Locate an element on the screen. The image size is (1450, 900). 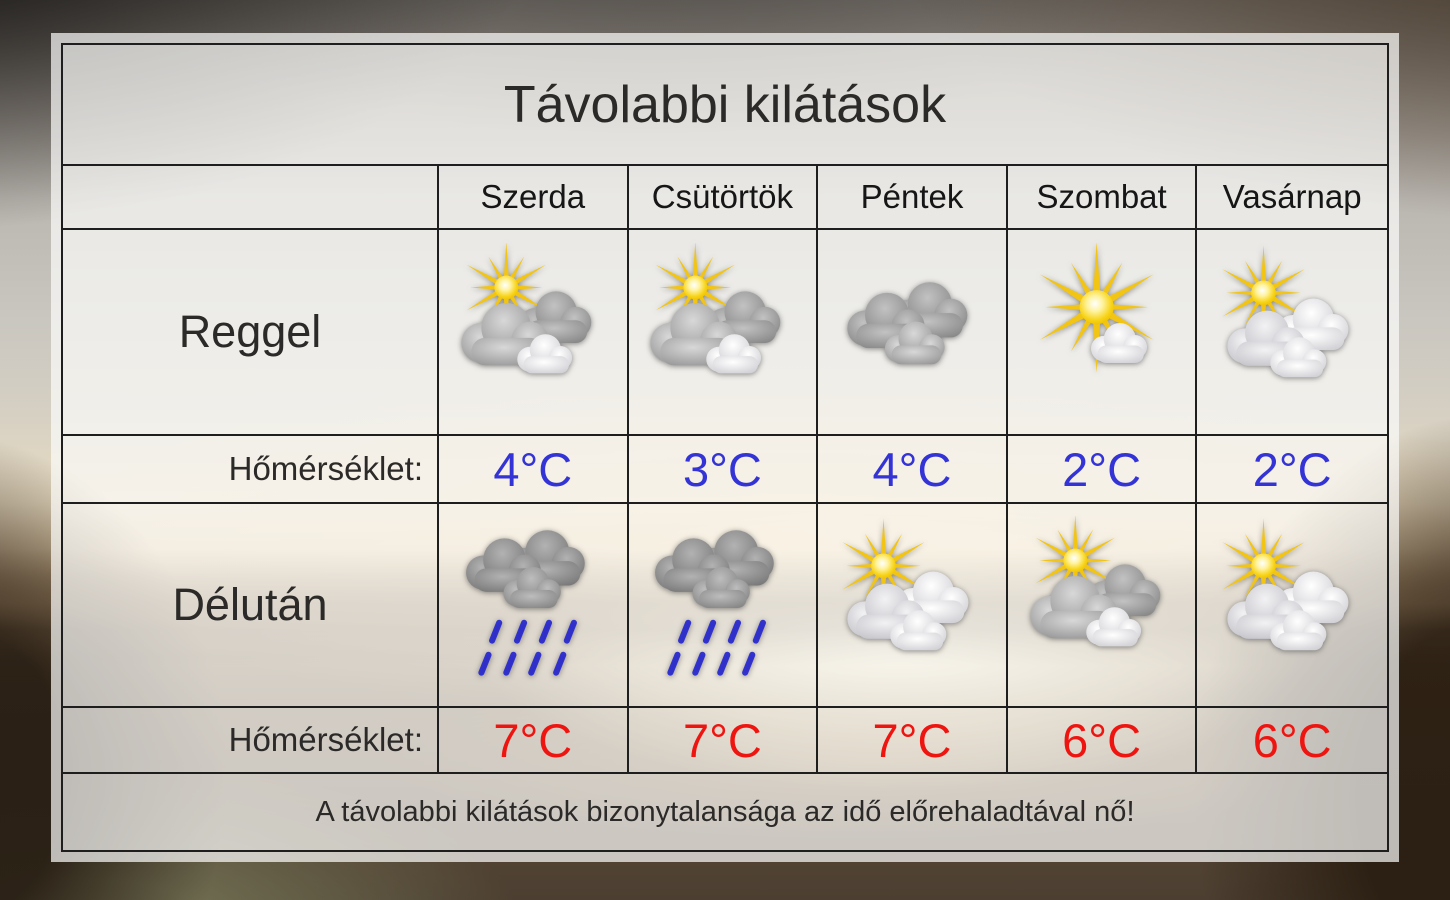
temp-morning-csutortok: 3°C is located at coordinates (723, 470).